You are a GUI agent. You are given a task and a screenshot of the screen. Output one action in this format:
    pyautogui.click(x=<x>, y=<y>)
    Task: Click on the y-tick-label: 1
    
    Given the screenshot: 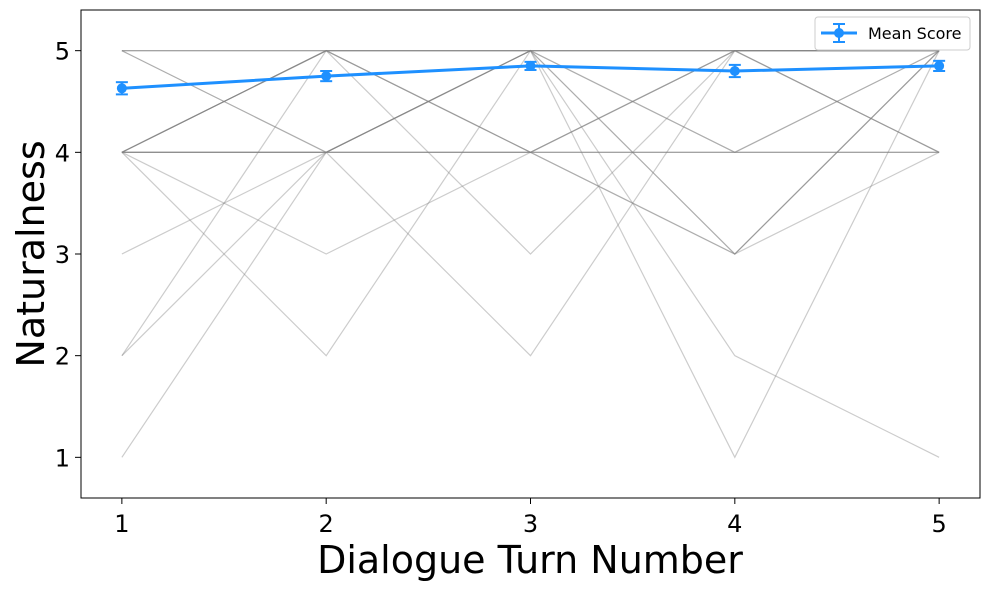 What is the action you would take?
    pyautogui.click(x=62, y=458)
    